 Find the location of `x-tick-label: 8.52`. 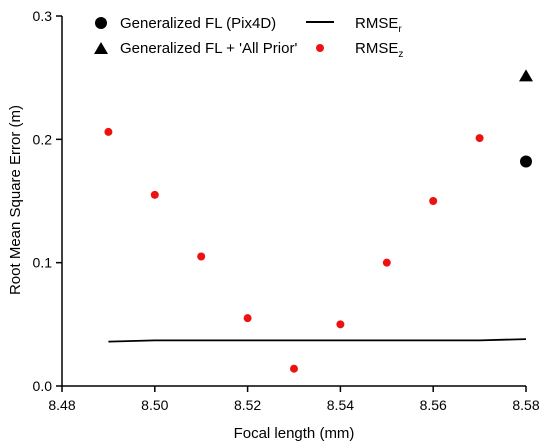

x-tick-label: 8.52 is located at coordinates (247, 405).